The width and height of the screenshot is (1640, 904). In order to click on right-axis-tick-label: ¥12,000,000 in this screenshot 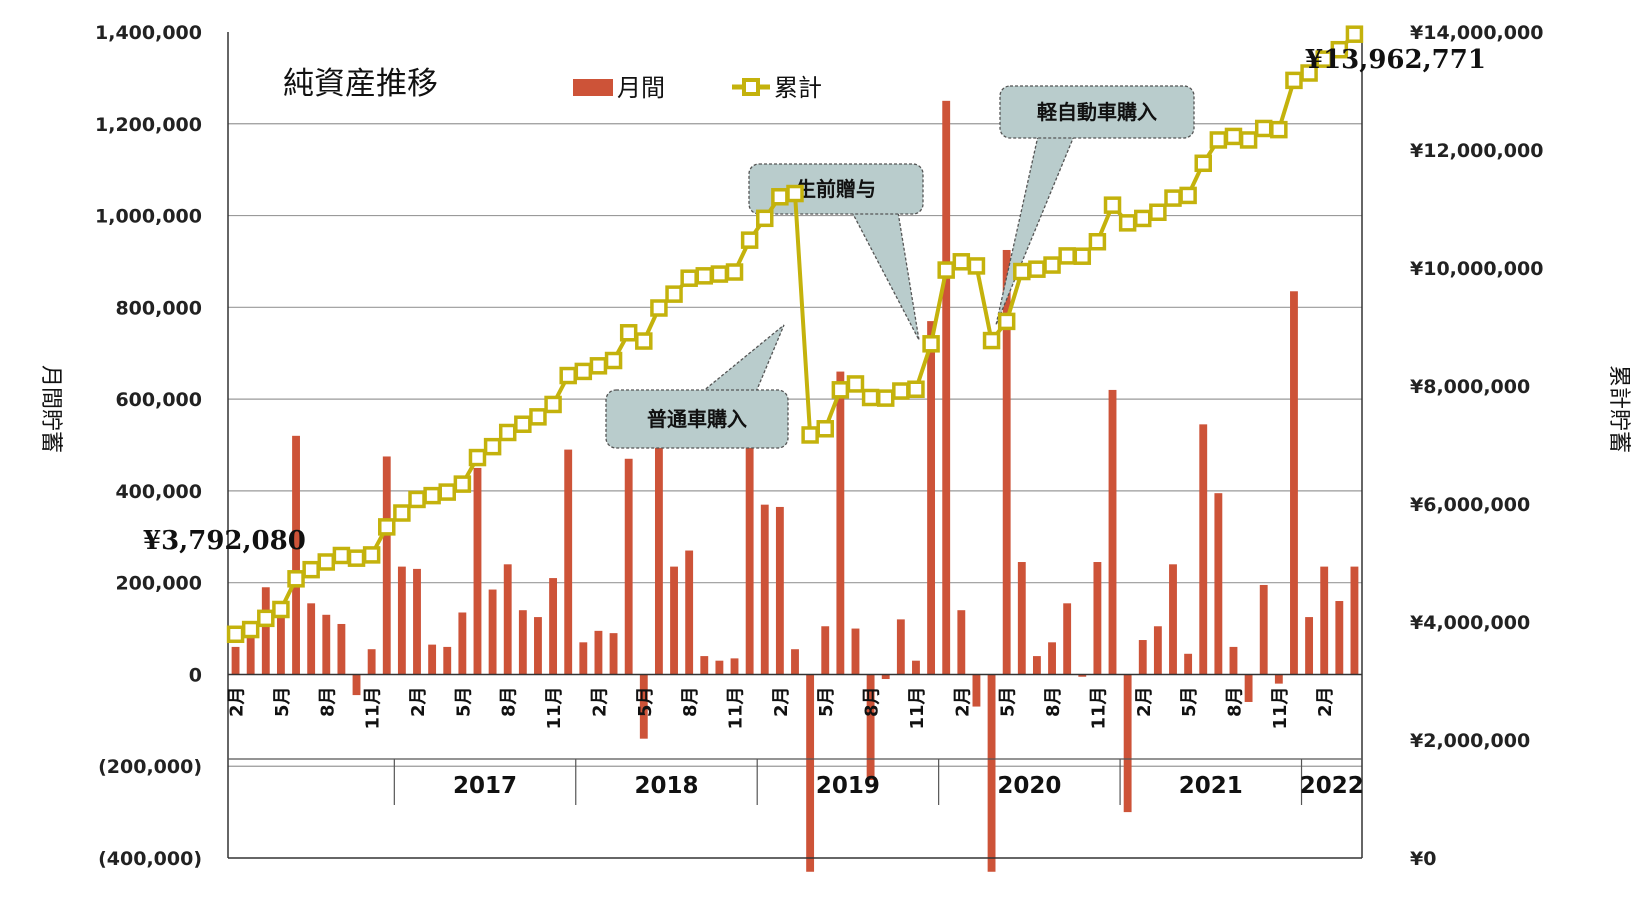, I will do `click(1476, 151)`.